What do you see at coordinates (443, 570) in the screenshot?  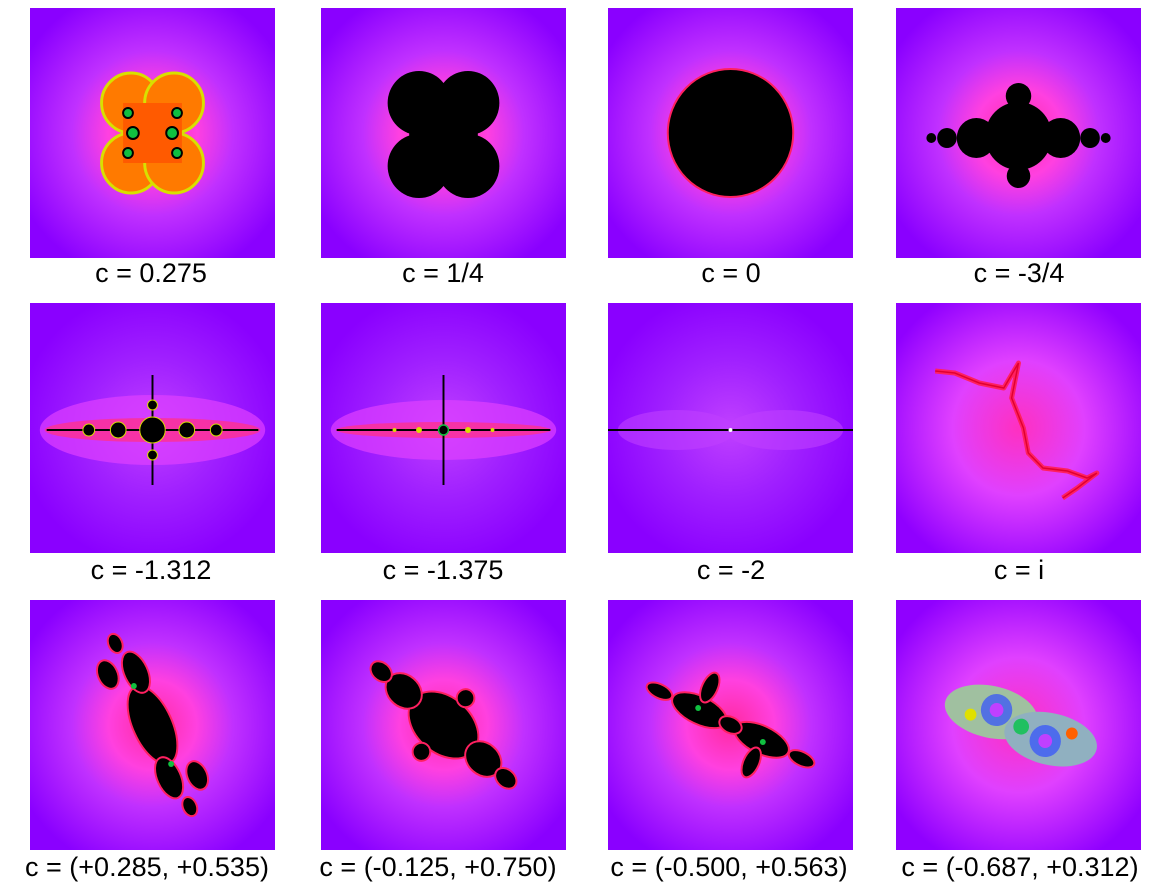 I see `caption: c = -1.375` at bounding box center [443, 570].